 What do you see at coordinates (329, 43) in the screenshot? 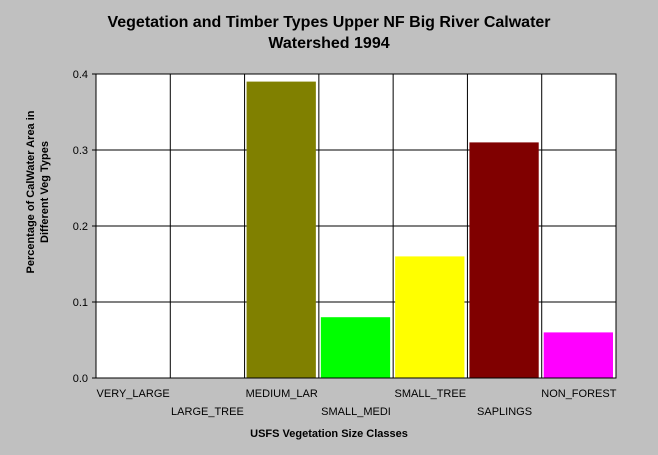
I see `chart-title-line2: Watershed 1994` at bounding box center [329, 43].